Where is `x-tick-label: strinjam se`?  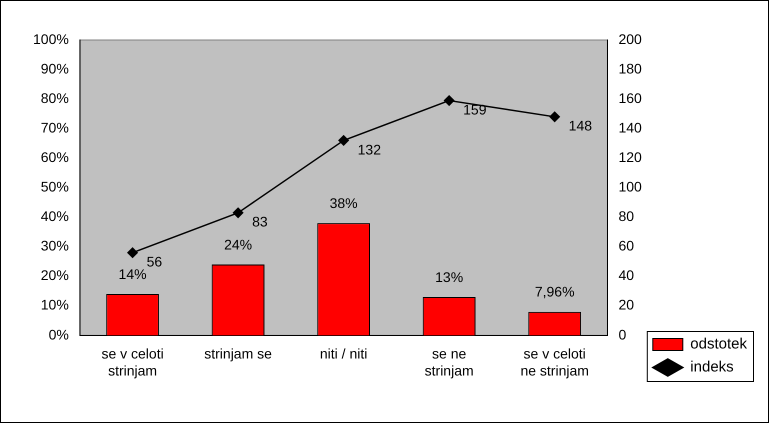 x-tick-label: strinjam se is located at coordinates (238, 354).